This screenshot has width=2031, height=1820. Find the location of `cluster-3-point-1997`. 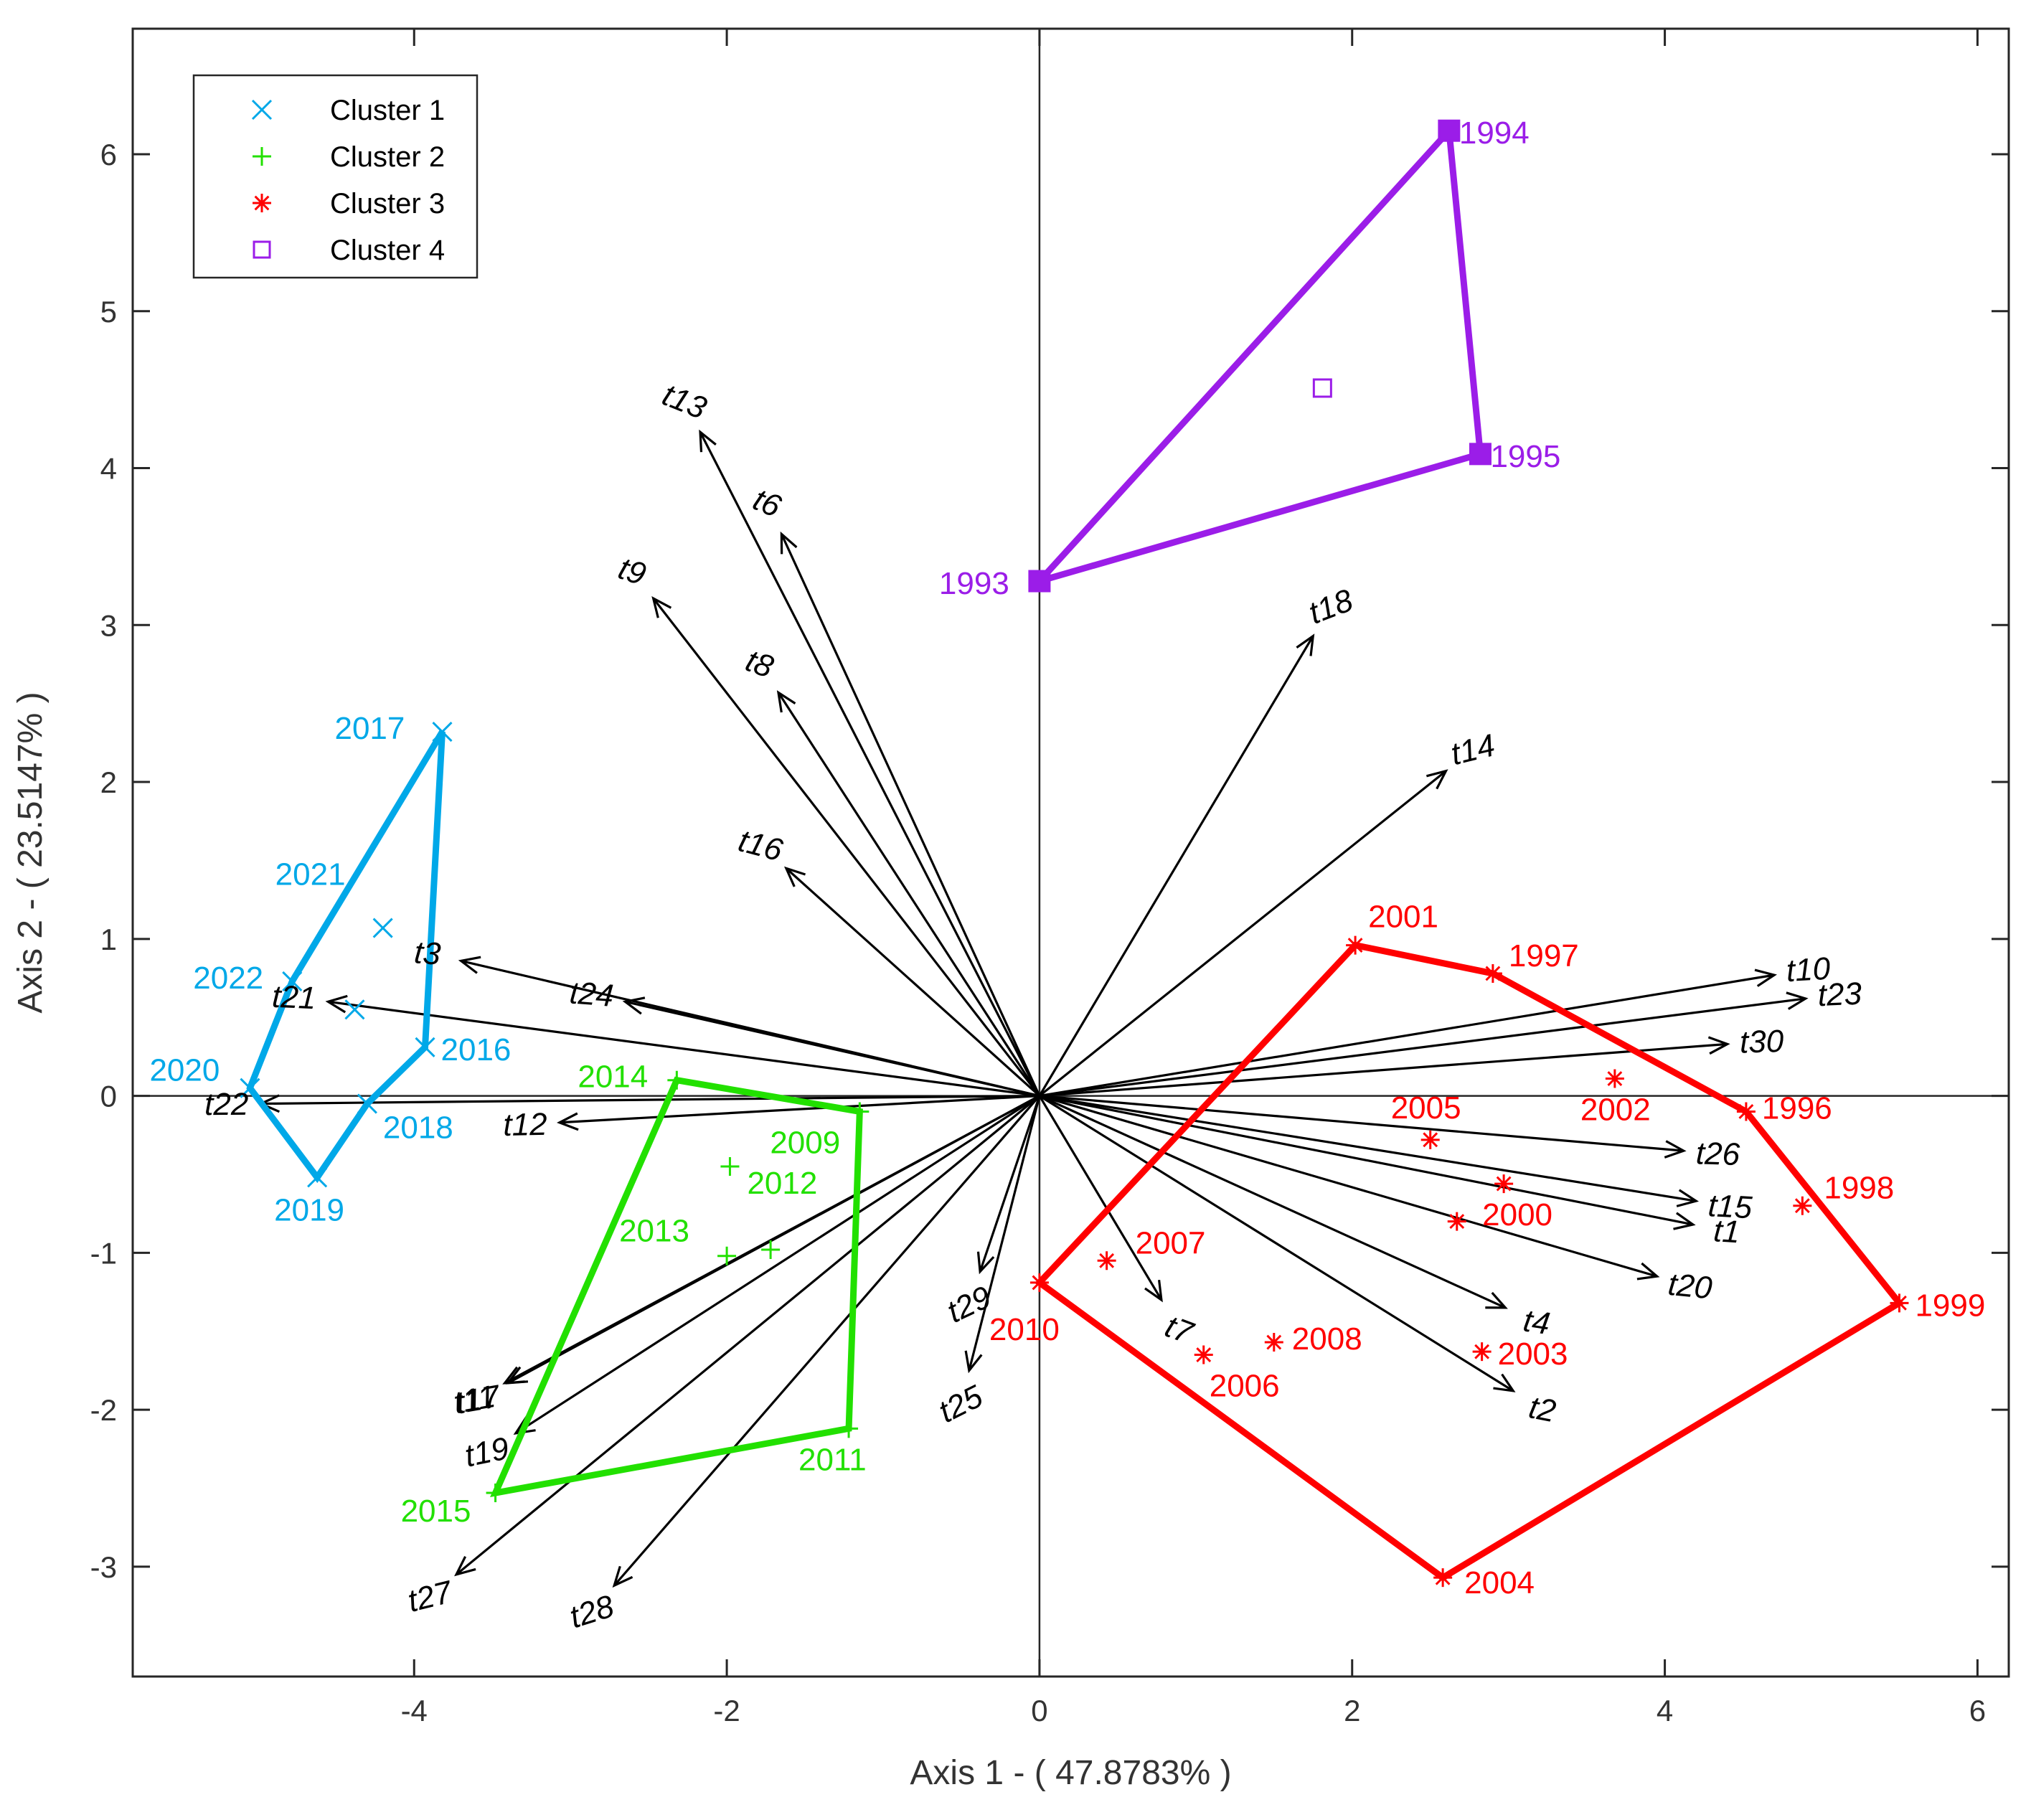

cluster-3-point-1997 is located at coordinates (1492, 973).